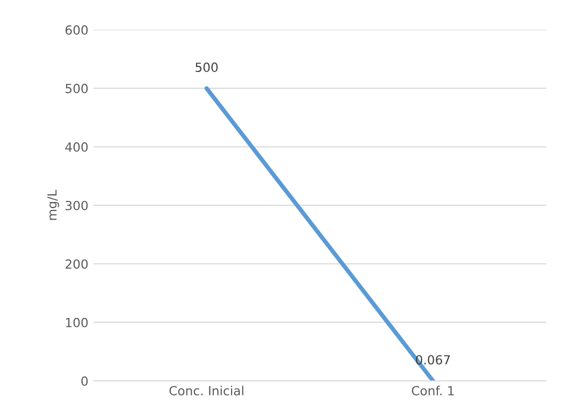  What do you see at coordinates (53, 205) in the screenshot?
I see `y-axis-title: mg/L` at bounding box center [53, 205].